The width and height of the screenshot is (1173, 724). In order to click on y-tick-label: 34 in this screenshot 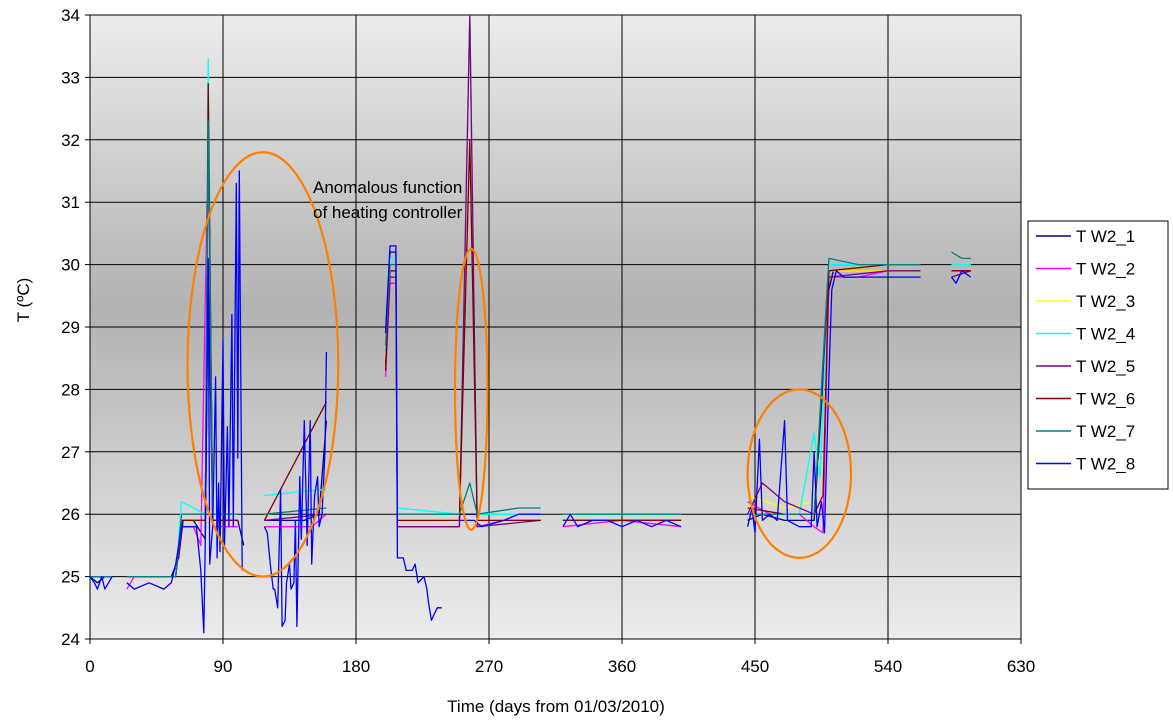, I will do `click(70, 15)`.